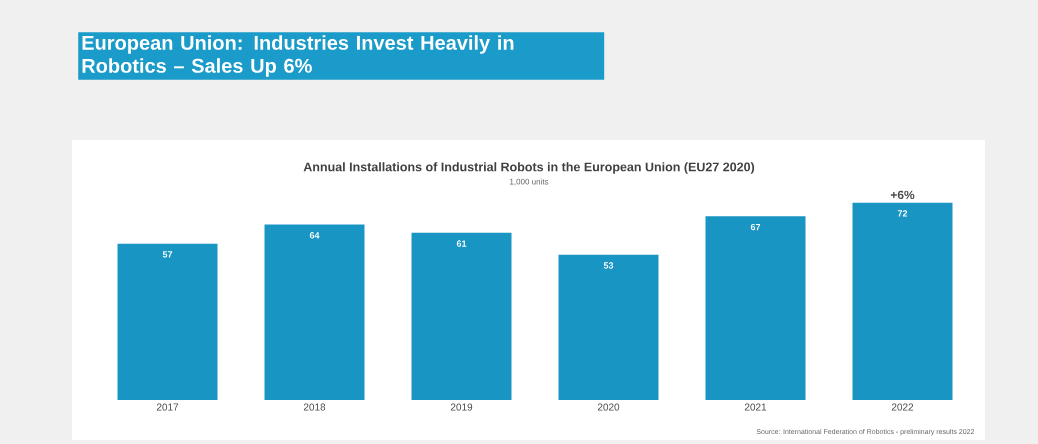 The width and height of the screenshot is (1038, 444). I want to click on data-label: 53, so click(608, 265).